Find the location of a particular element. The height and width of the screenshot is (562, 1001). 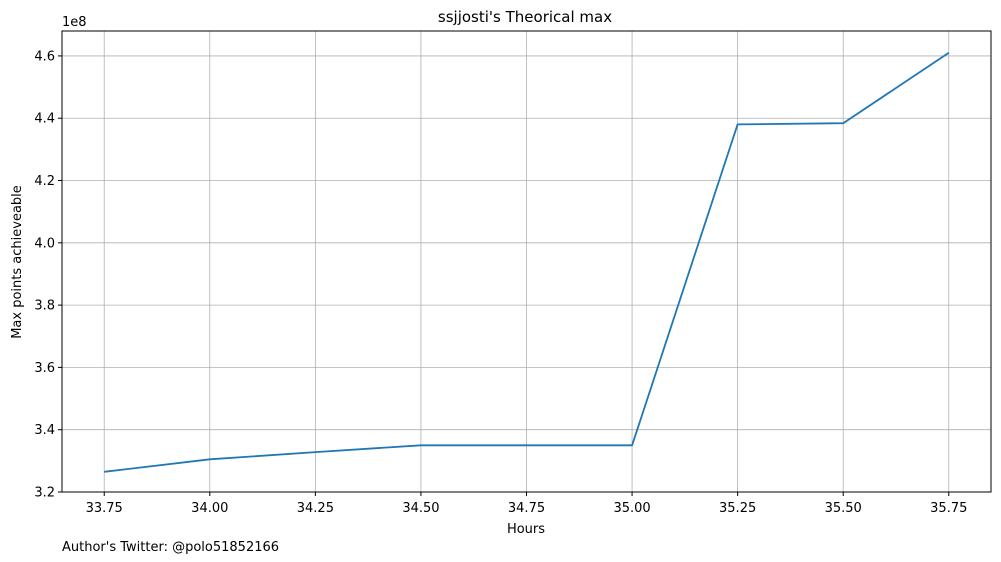

x-tick-label: 34.50 is located at coordinates (420, 508).